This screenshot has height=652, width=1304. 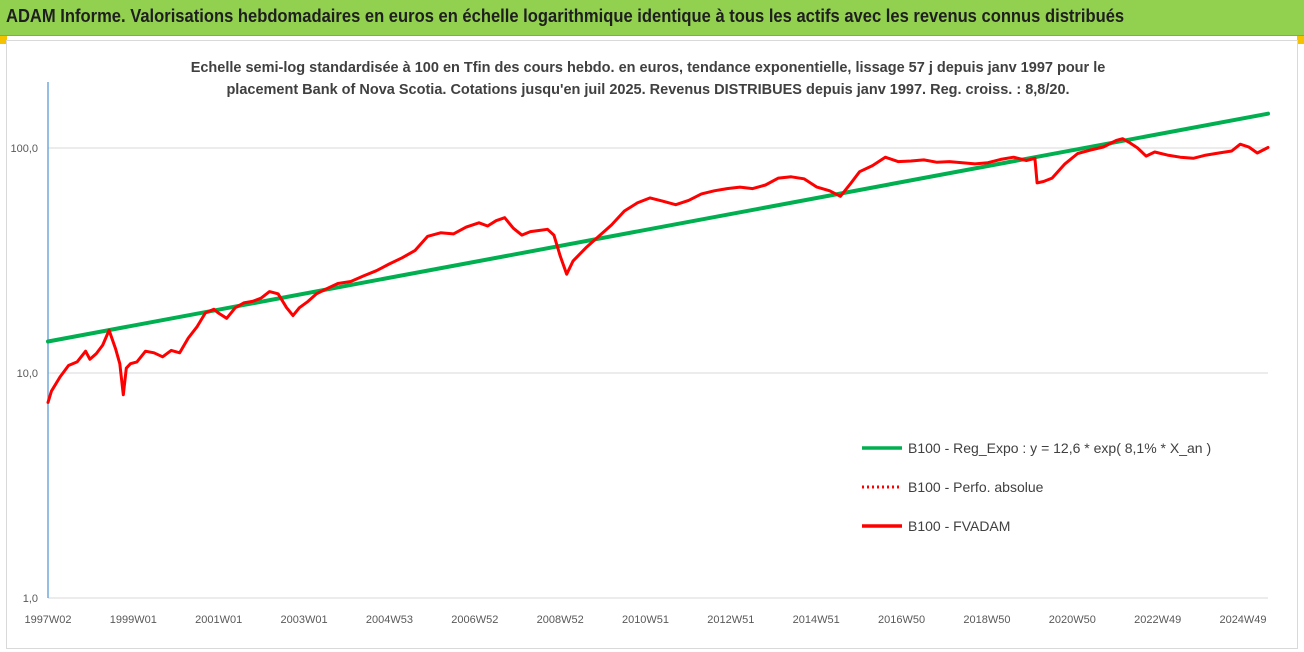 I want to click on legend-label: B100 - Perfo. absolue, so click(x=976, y=487).